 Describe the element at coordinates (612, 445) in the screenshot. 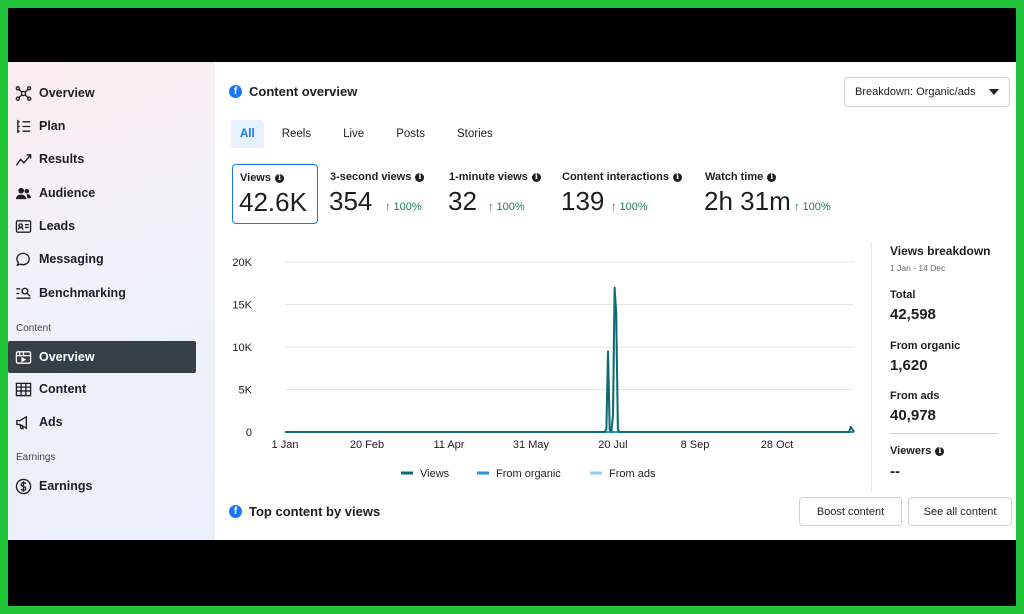

I see `x-tick-label: 20 Jul` at that location.